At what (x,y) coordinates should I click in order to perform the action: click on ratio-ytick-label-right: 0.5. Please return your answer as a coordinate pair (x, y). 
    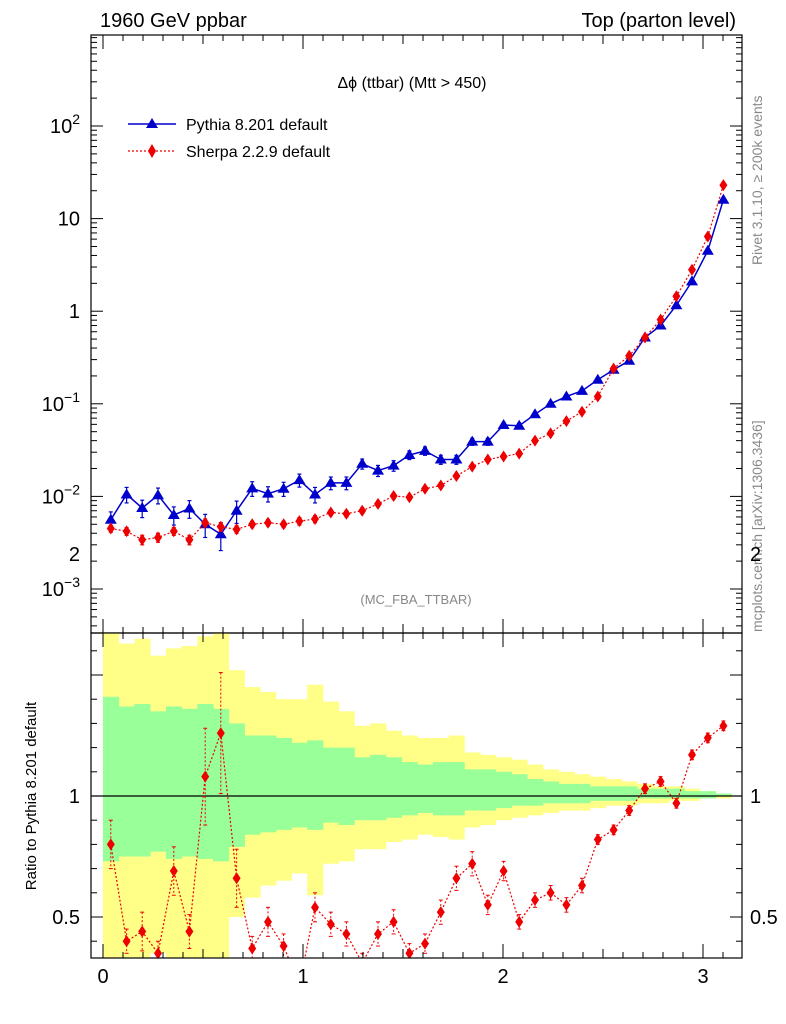
    Looking at the image, I should click on (764, 918).